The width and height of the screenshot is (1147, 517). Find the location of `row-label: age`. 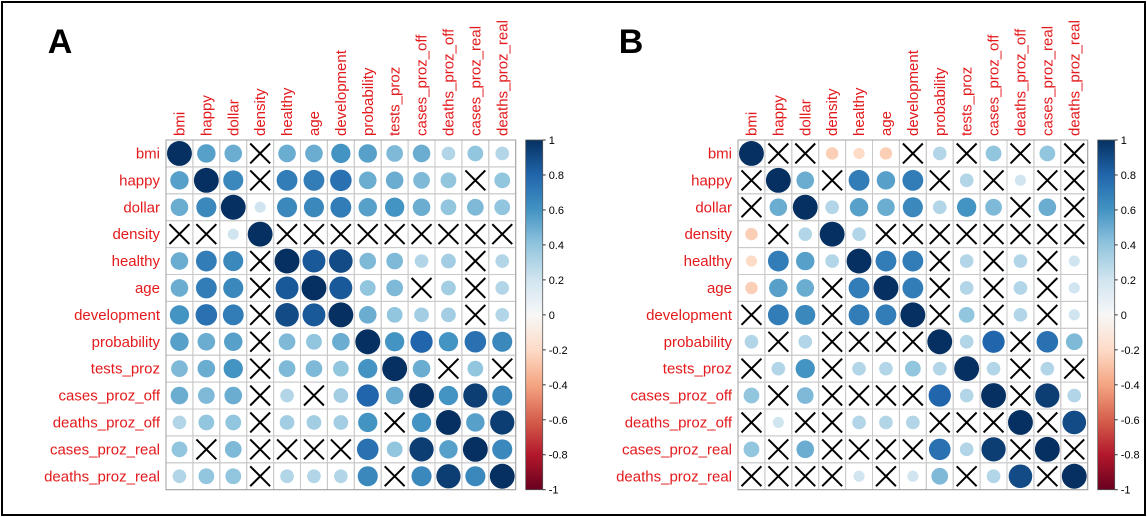

row-label: age is located at coordinates (719, 288).